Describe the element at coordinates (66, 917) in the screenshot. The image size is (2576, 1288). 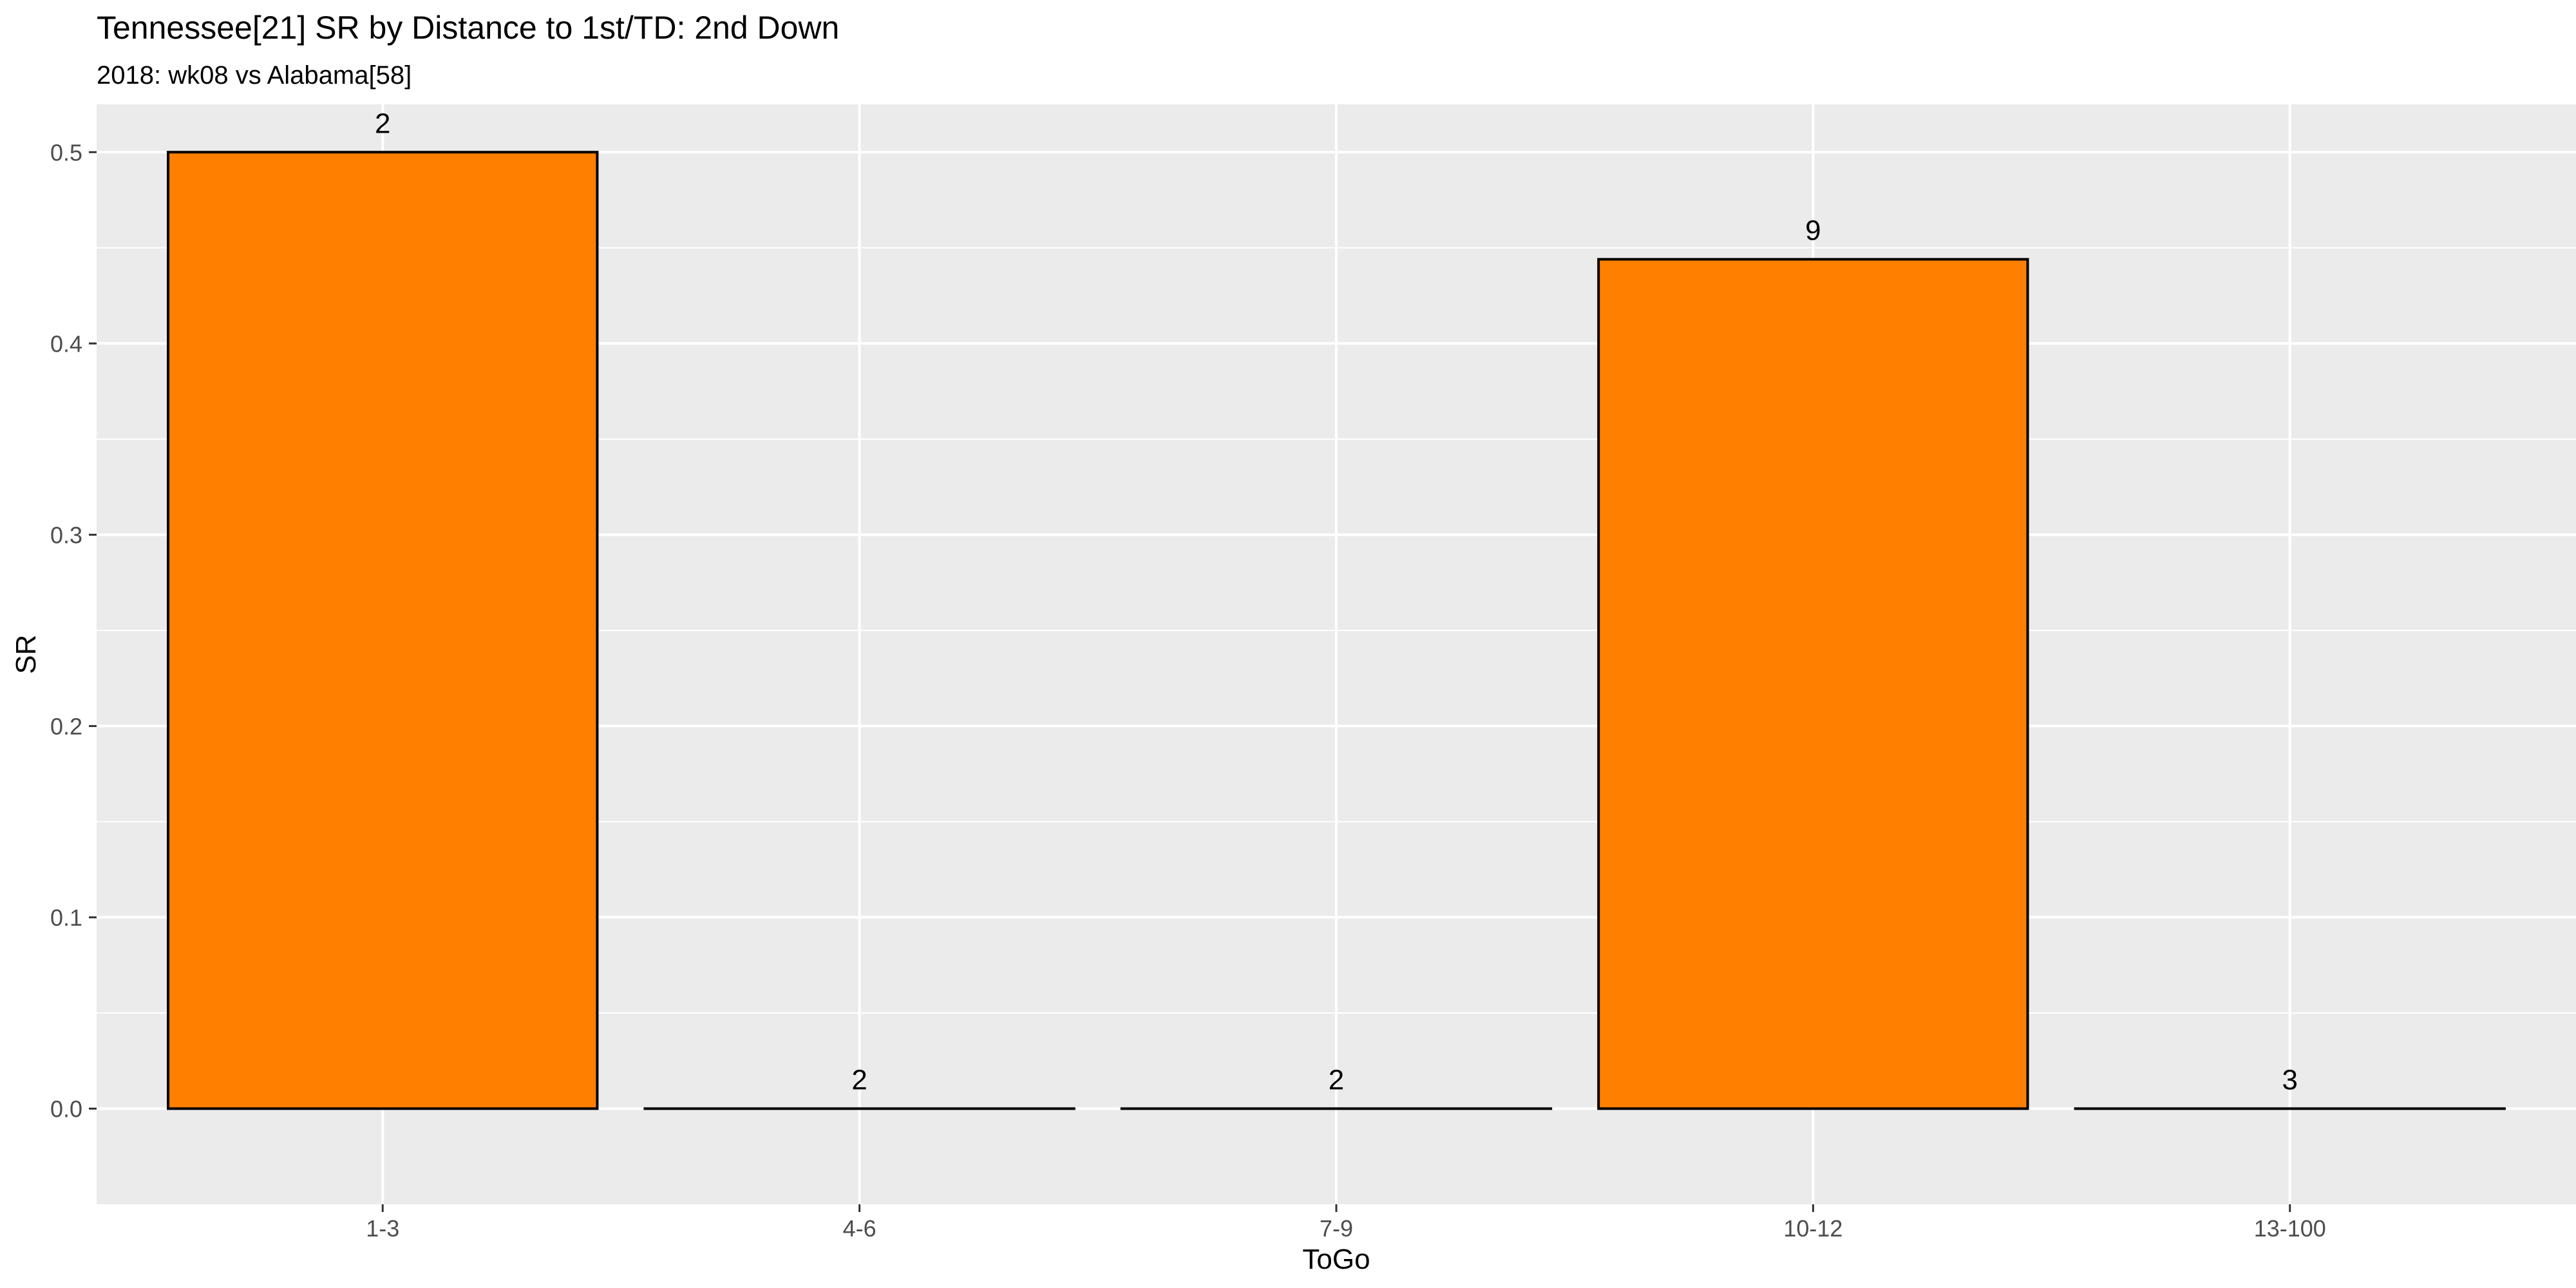
I see `y-tick-label: 0.1` at that location.